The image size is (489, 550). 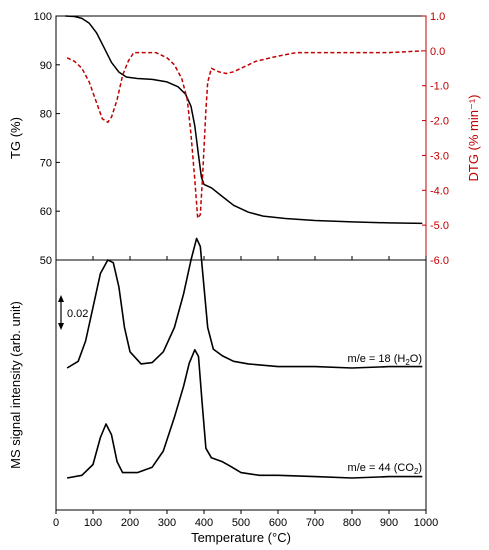 I want to click on tg-axis-ticks: 50 60 70 80 90 100, so click(x=47, y=139).